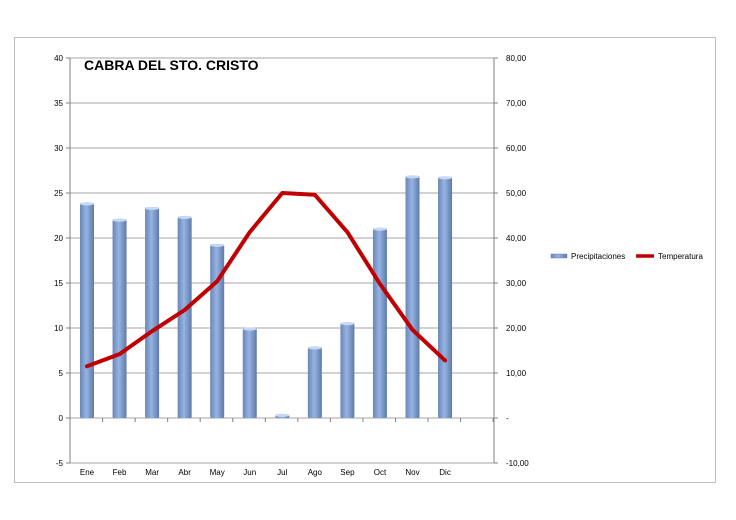  What do you see at coordinates (61, 418) in the screenshot?
I see `left-tick-label: 0` at bounding box center [61, 418].